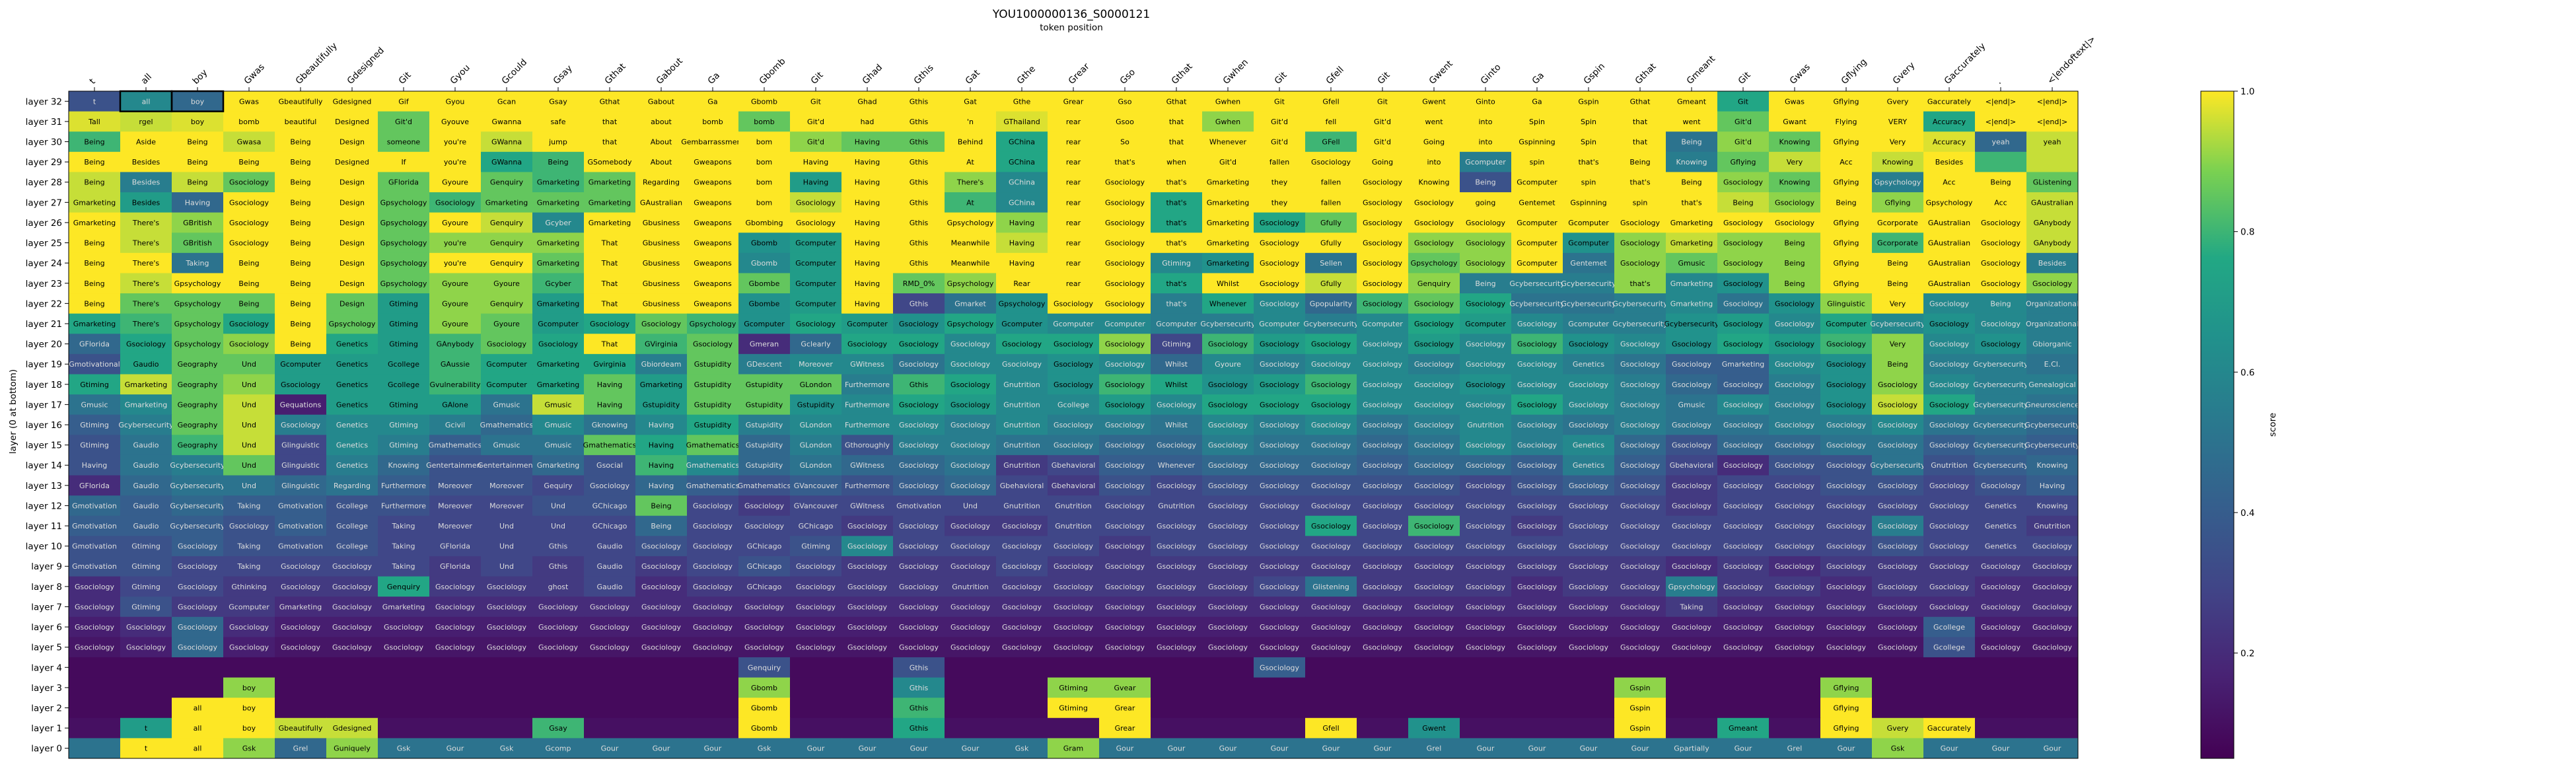  I want to click on cell-label: Gnutrition, so click(1485, 425).